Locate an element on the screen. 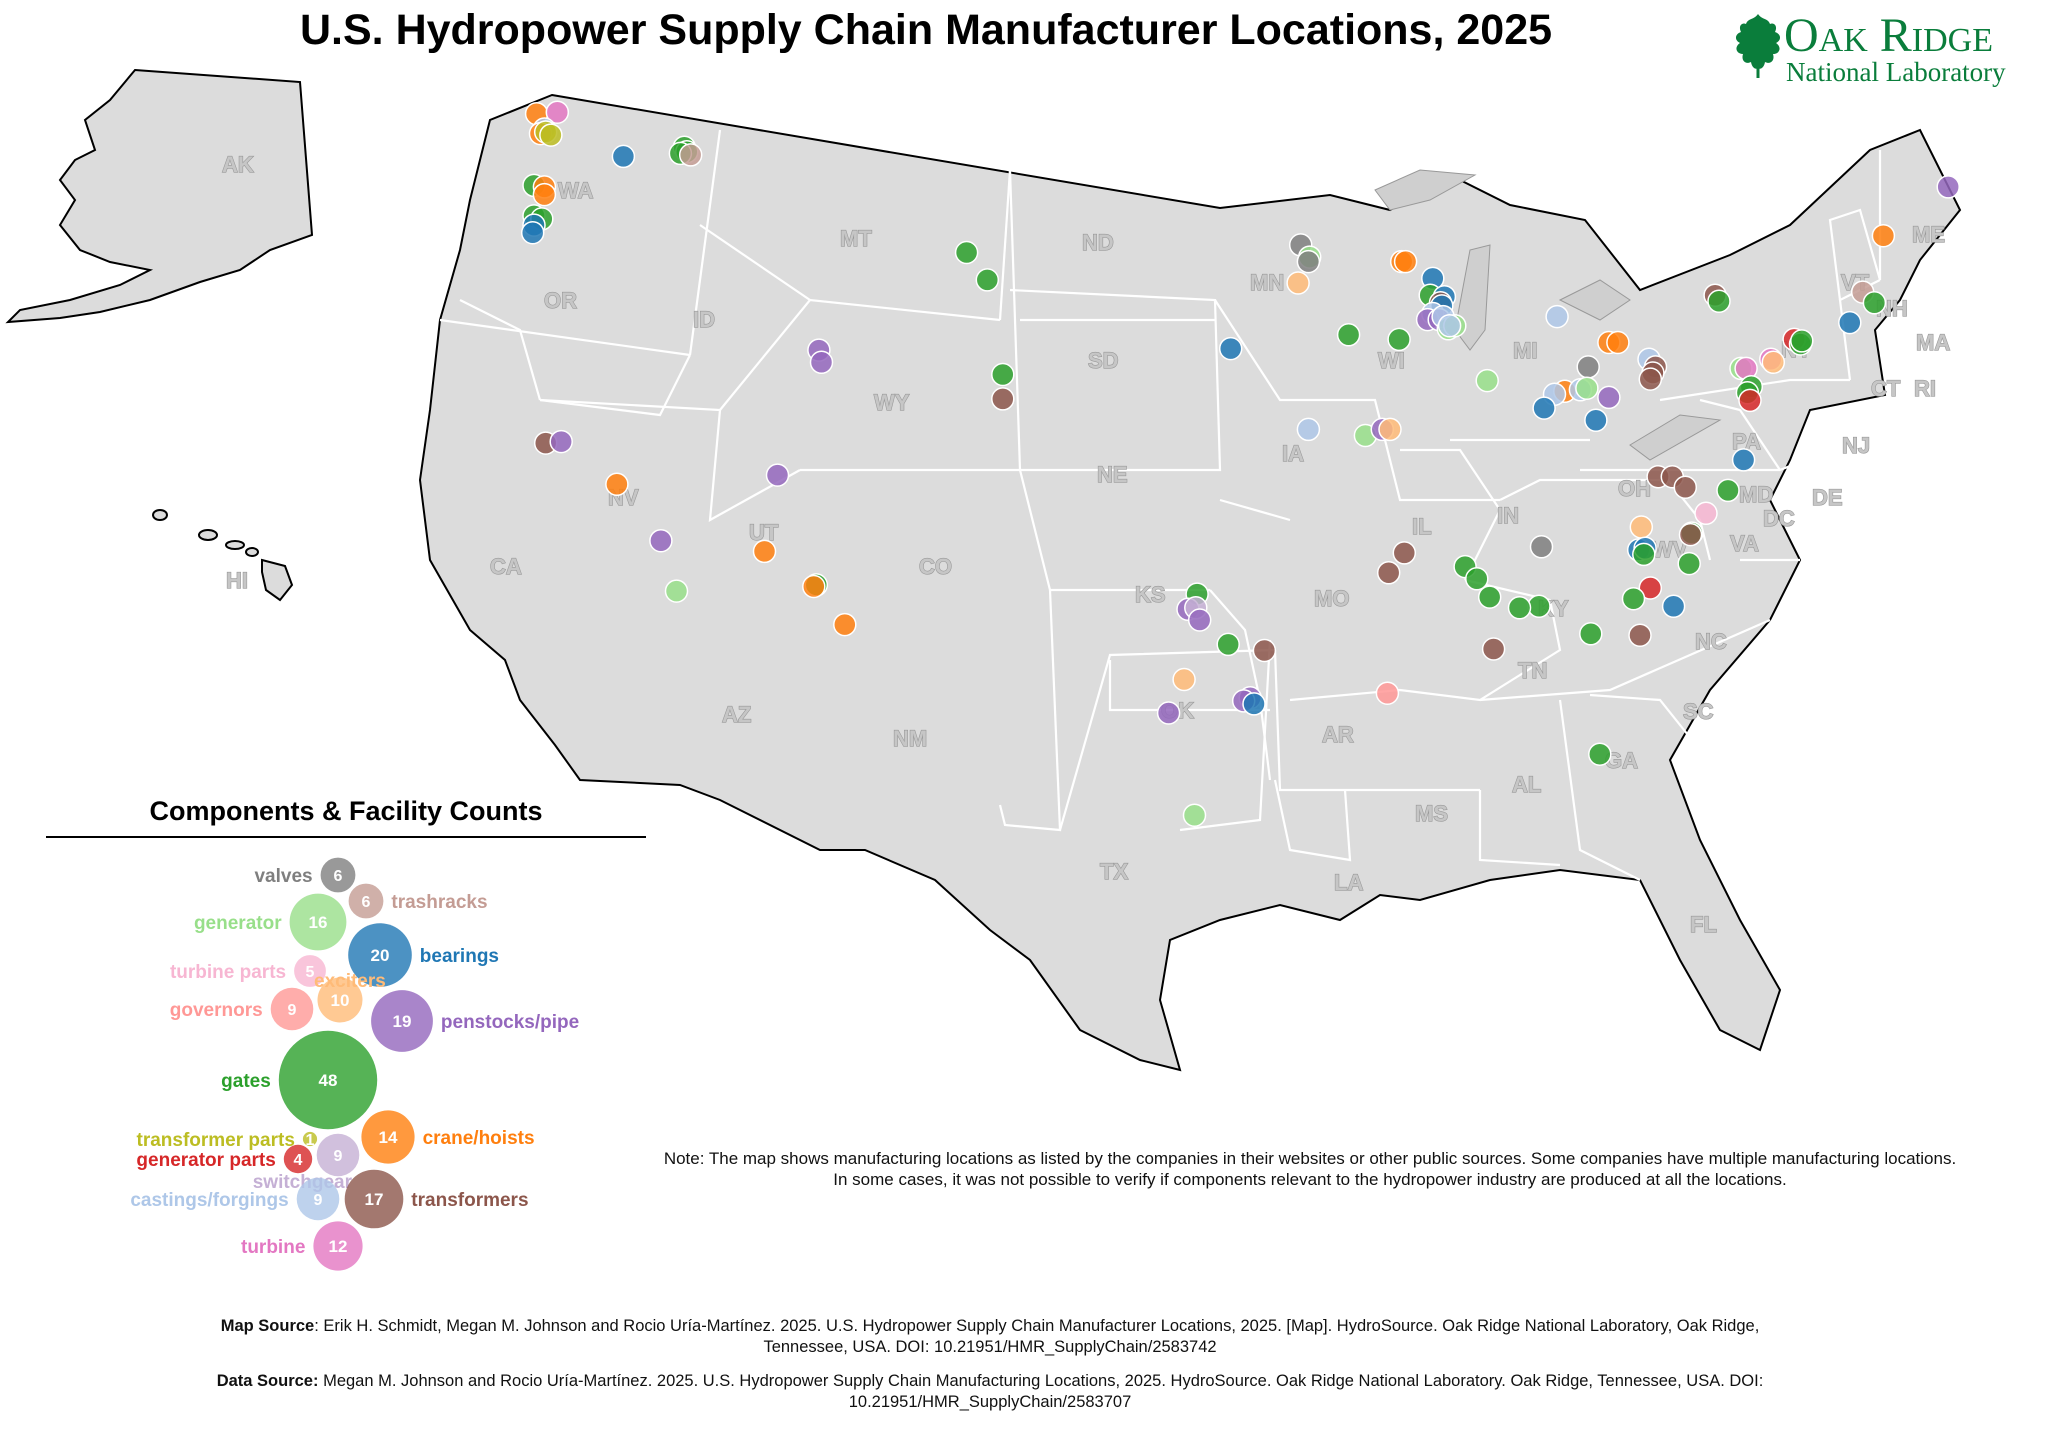 The width and height of the screenshot is (2046, 1440). state-label-co: CO is located at coordinates (935, 566).